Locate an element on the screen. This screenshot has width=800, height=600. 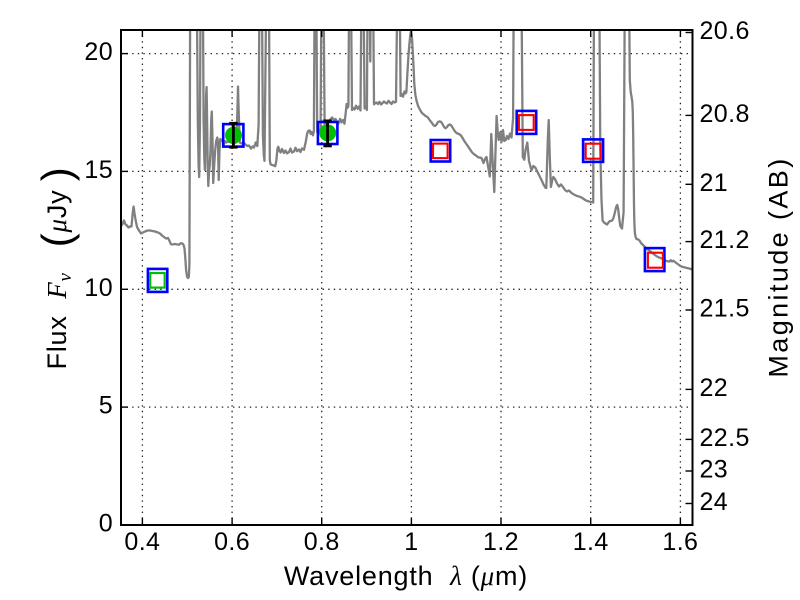
svg-text: 1.6 is located at coordinates (680, 542).